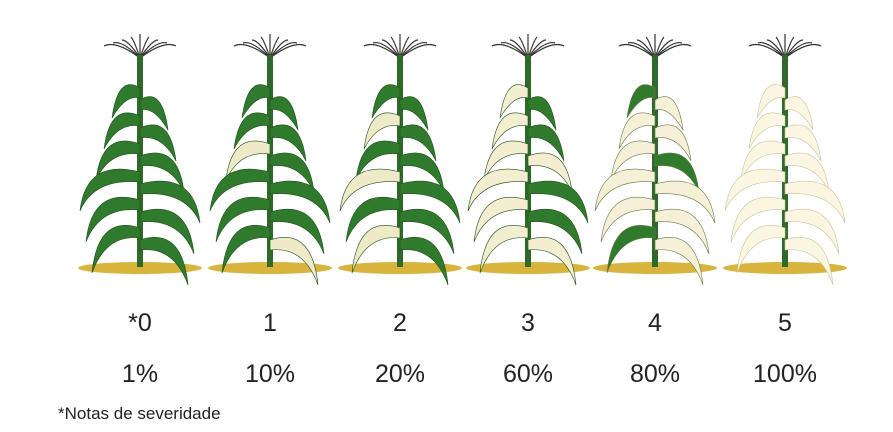 The image size is (893, 432). I want to click on severity-score: *0, so click(140, 323).